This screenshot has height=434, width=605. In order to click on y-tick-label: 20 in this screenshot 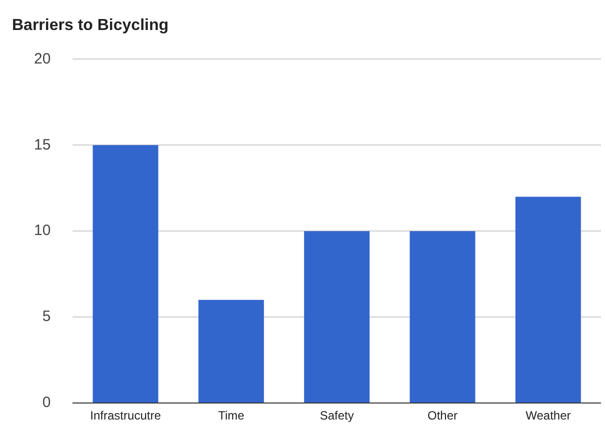, I will do `click(42, 59)`.